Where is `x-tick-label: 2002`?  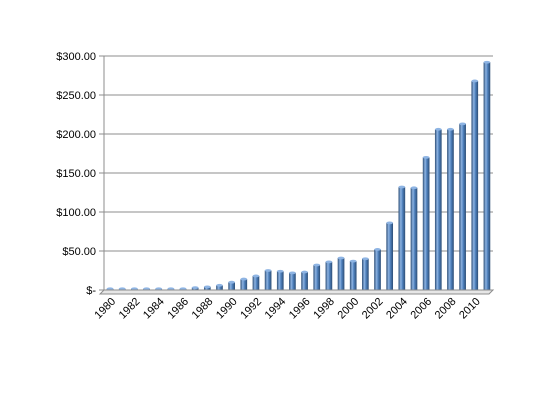 x-tick-label: 2002 is located at coordinates (373, 309).